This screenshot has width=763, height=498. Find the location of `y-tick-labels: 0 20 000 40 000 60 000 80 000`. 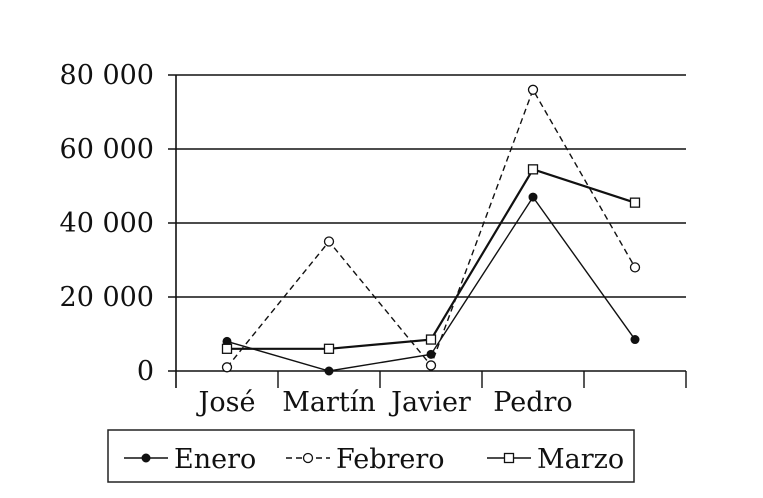

y-tick-labels: 0 20 000 40 000 60 000 80 000 is located at coordinates (107, 223).